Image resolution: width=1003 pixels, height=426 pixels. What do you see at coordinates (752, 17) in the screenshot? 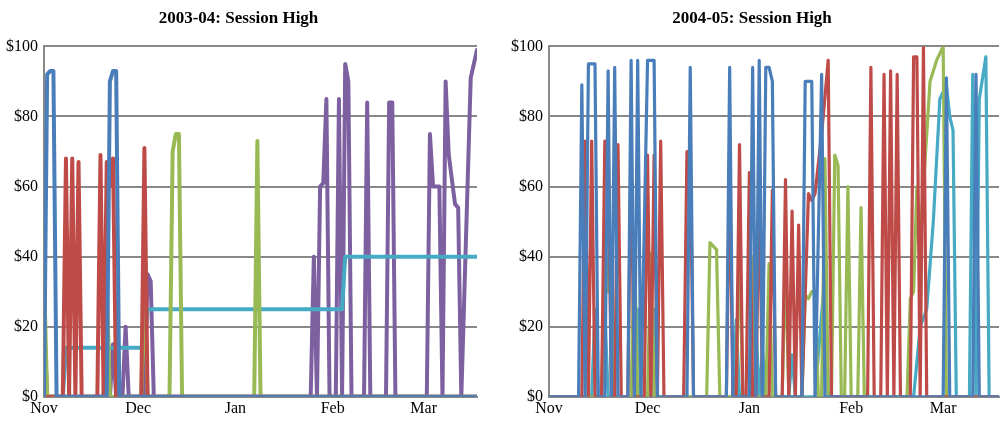
I see `chart-title: 2004-05: Session High` at bounding box center [752, 17].